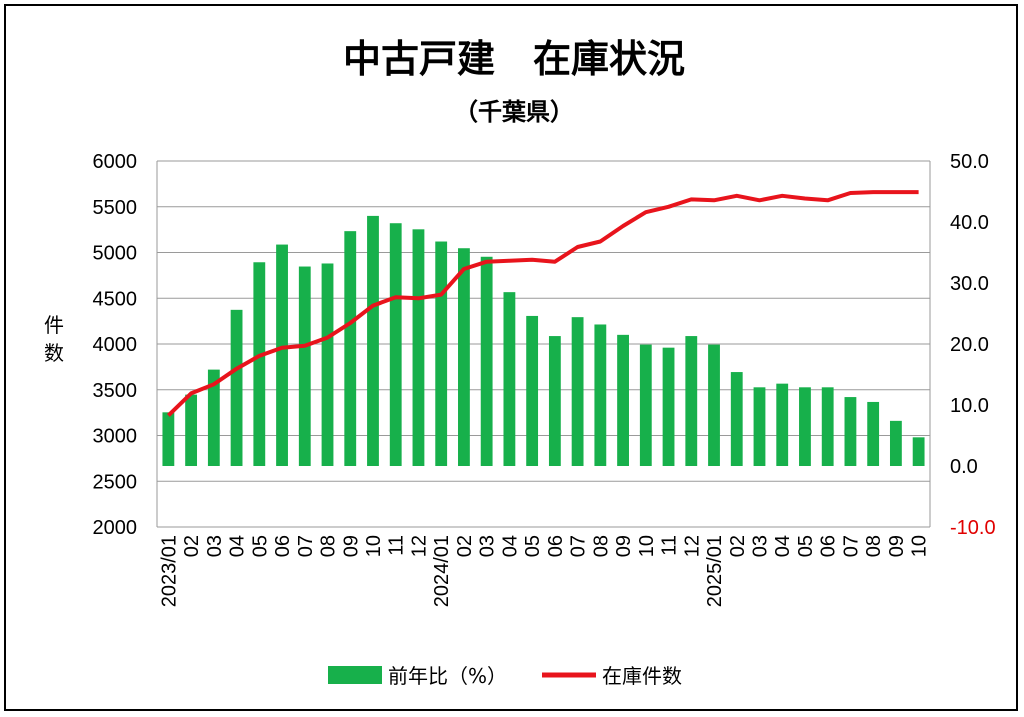 The image size is (1024, 717). I want to click on left-axis-label-char: 数, so click(54, 353).